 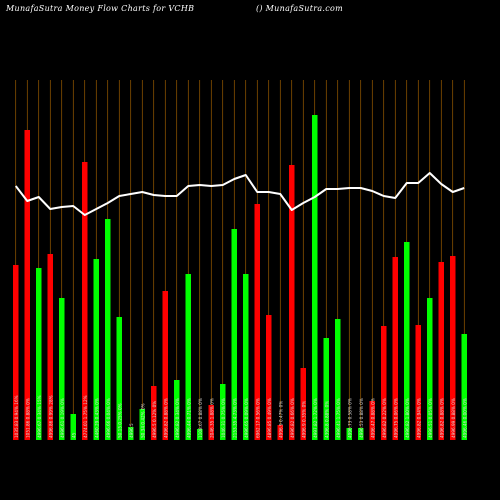 What do you see at coordinates (39, 416) in the screenshot?
I see `x-axis-label: 4996.67 0.34% 15%` at bounding box center [39, 416].